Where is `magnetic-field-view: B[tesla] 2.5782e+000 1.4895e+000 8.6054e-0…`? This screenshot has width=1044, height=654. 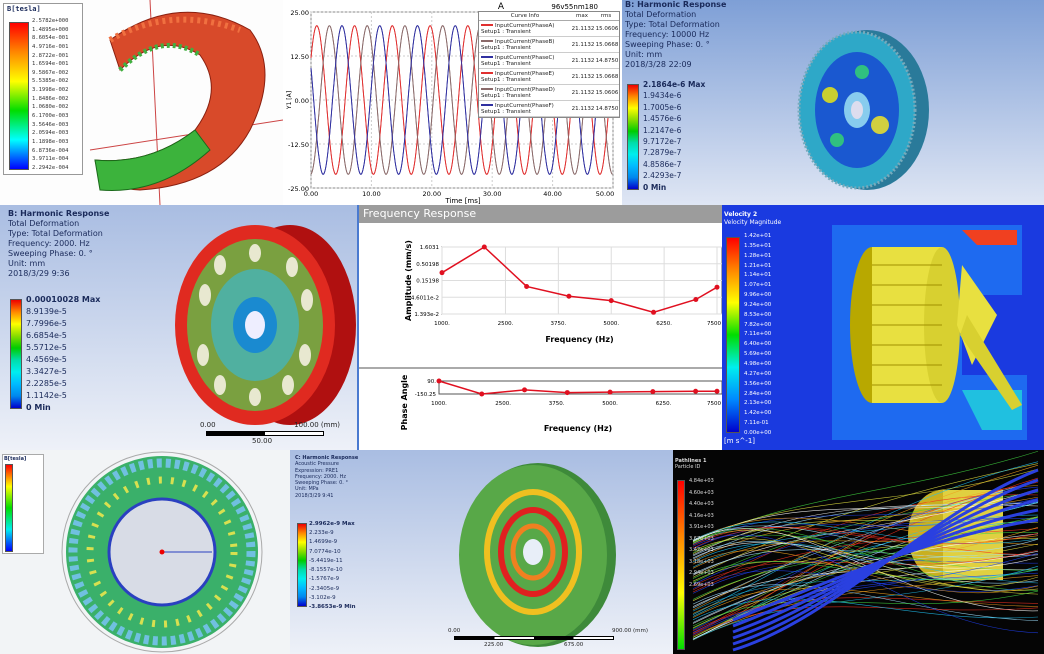
magnetic-field-view: B[tesla] 2.5782e+000 1.4895e+000 8.6054e-0… is located at coordinates (141, 102).